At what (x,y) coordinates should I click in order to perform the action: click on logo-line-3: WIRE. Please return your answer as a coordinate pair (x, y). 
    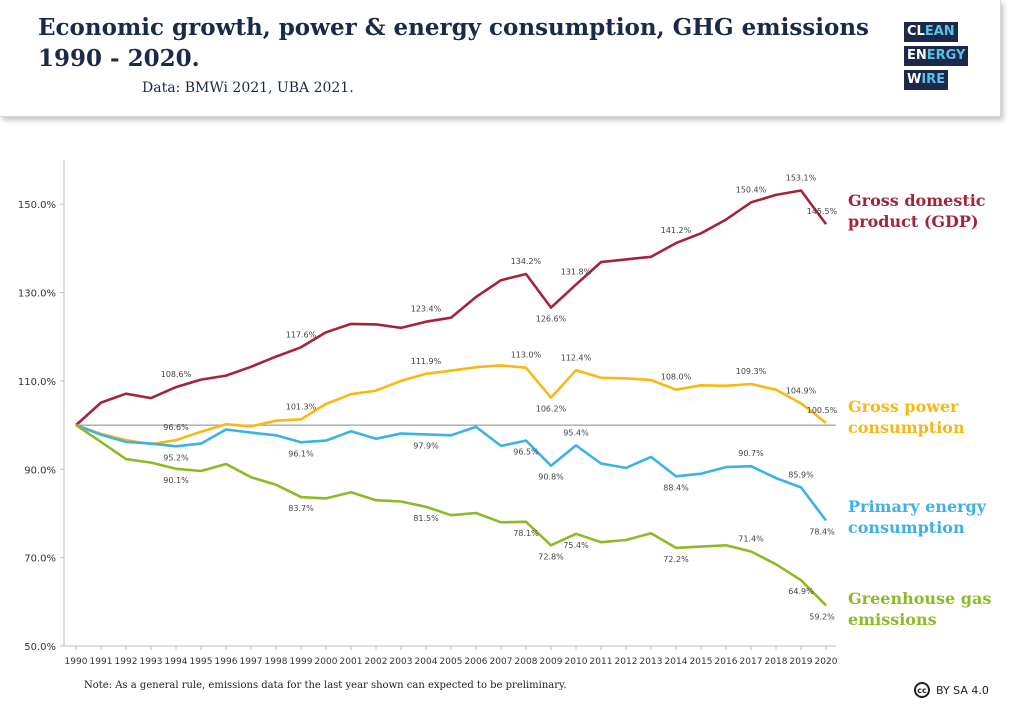
    Looking at the image, I should click on (926, 80).